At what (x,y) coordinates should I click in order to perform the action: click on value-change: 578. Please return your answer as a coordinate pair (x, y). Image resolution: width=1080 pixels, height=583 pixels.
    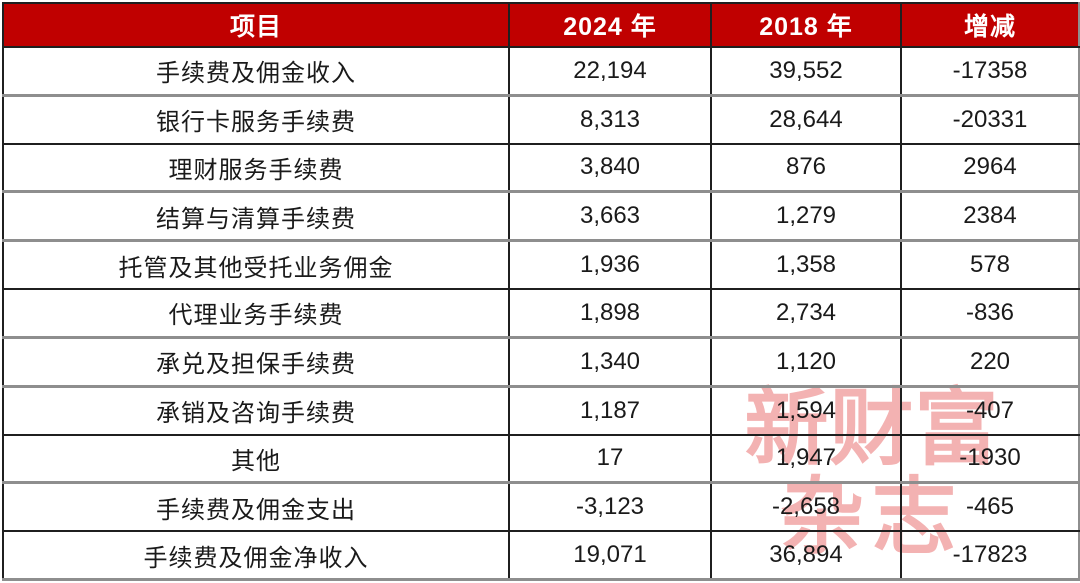
    Looking at the image, I should click on (989, 264).